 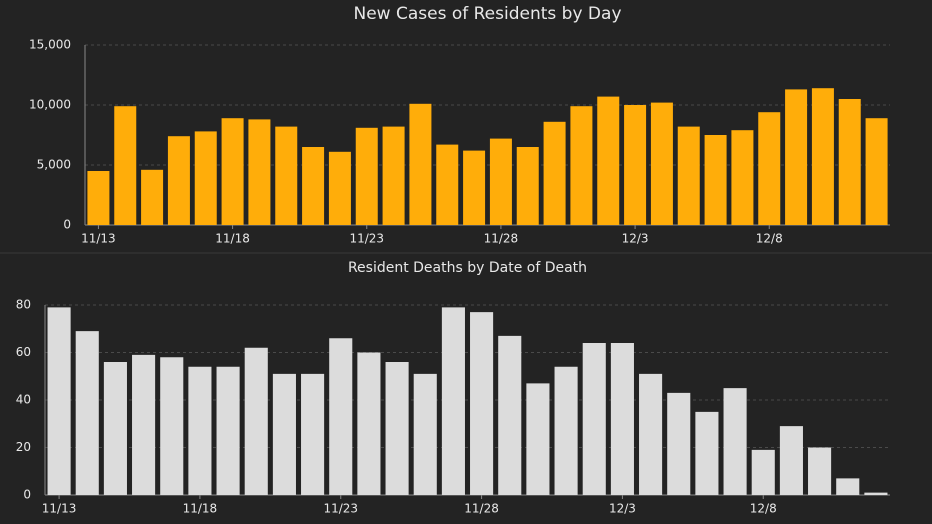 What do you see at coordinates (23, 352) in the screenshot?
I see `y-tick-label: 60` at bounding box center [23, 352].